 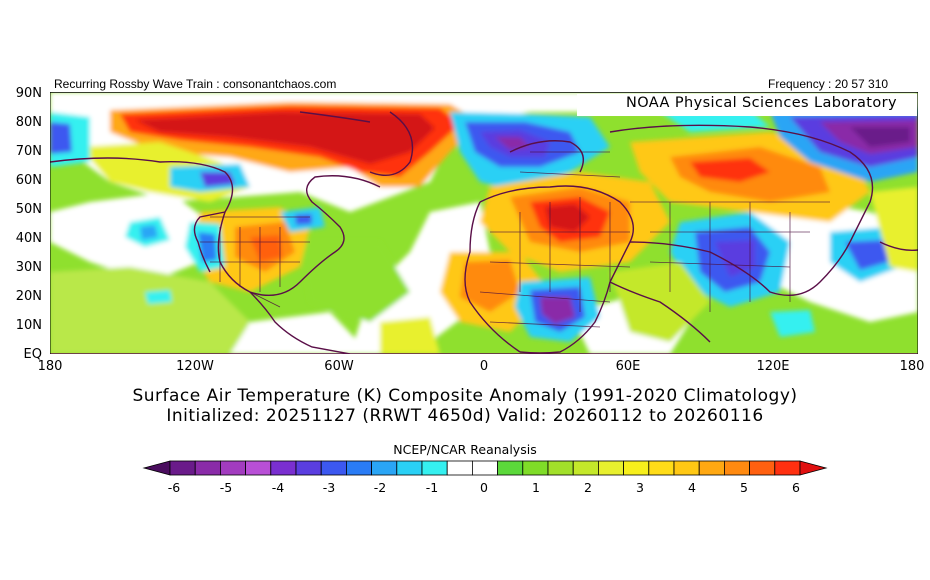 I want to click on lat-label-60n: 60N, so click(x=28, y=180).